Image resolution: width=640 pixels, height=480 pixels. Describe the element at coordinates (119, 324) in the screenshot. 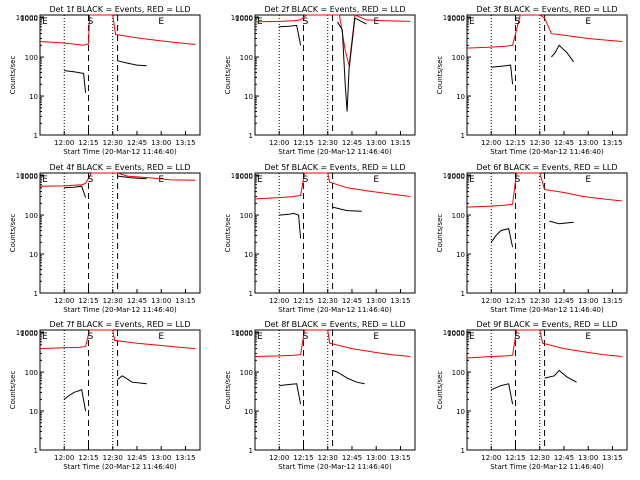

I see `panel-title: Det 7f BLACK = Events, RED = LLD` at that location.